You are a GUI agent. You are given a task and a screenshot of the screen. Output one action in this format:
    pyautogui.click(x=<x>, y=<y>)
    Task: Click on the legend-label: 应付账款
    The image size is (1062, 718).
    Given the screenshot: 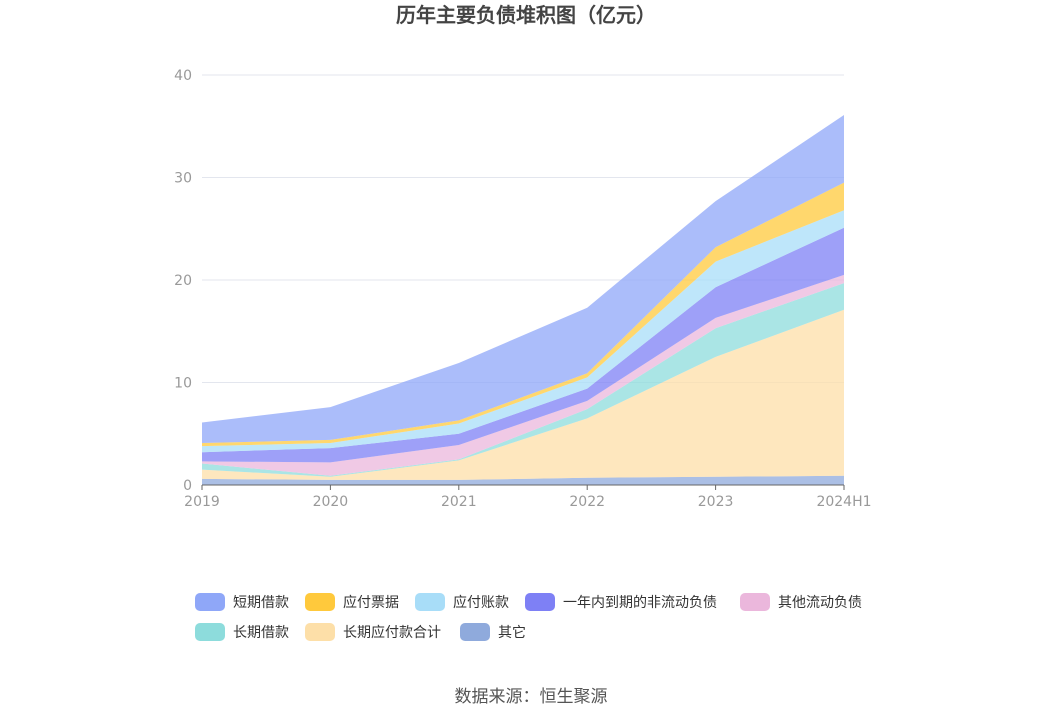 What is the action you would take?
    pyautogui.click(x=481, y=602)
    